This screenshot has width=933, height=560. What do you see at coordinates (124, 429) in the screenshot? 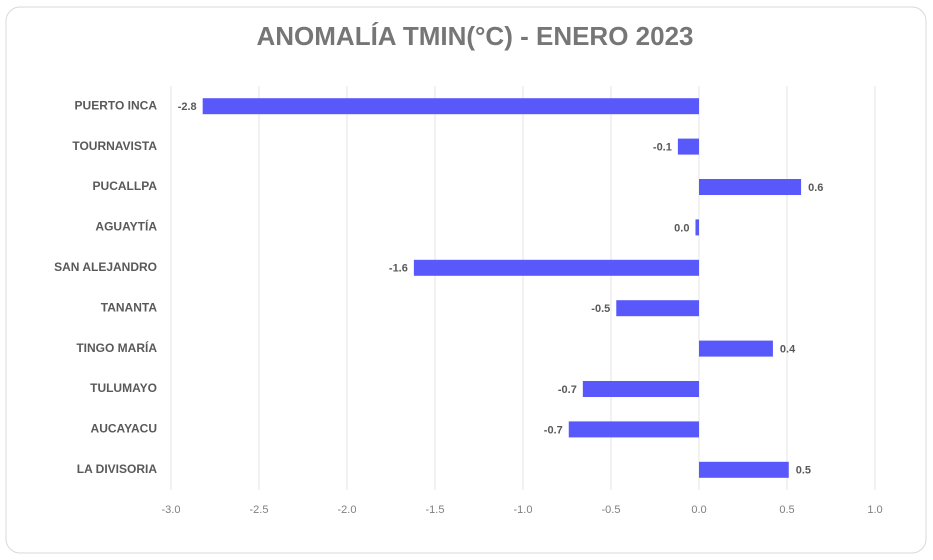
I see `y-tick-label: AUCAYACU` at bounding box center [124, 429].